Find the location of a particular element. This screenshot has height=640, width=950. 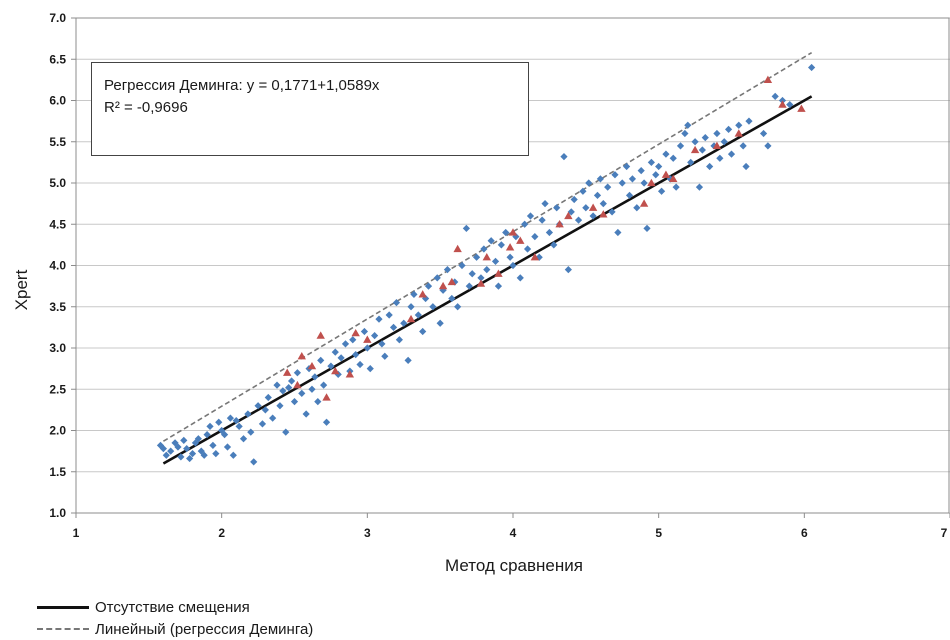

y-tick-label: 6.0 is located at coordinates (57, 101).